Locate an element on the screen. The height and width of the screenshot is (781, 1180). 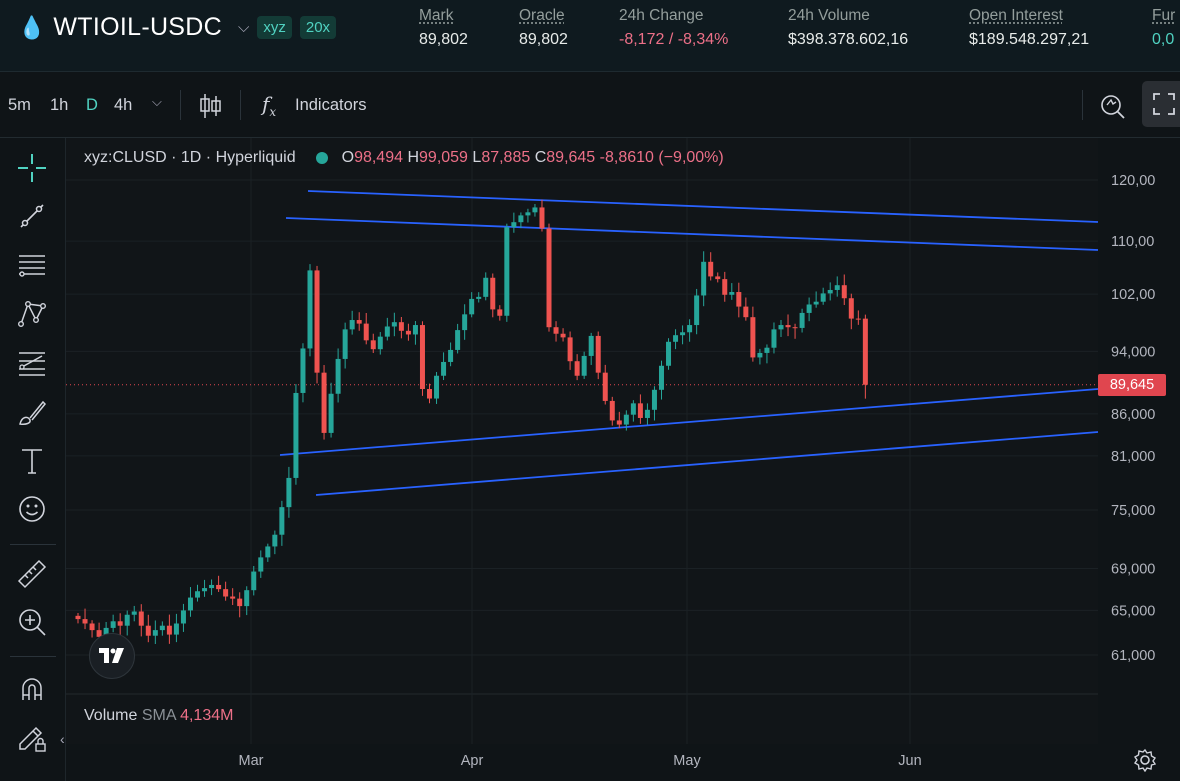
price-tick: 120,00 is located at coordinates (1133, 181).